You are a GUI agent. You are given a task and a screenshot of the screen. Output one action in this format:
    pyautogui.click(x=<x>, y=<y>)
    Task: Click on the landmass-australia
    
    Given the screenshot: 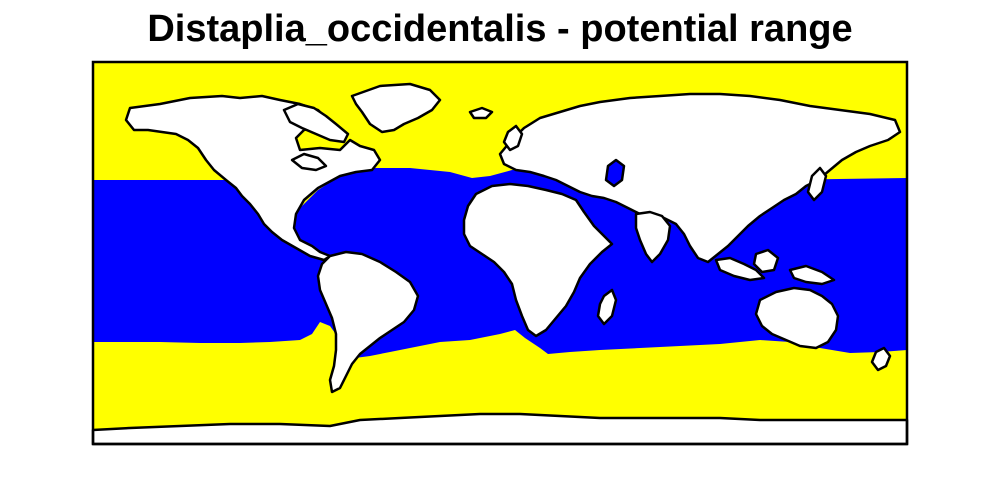 What is the action you would take?
    pyautogui.click(x=797, y=318)
    